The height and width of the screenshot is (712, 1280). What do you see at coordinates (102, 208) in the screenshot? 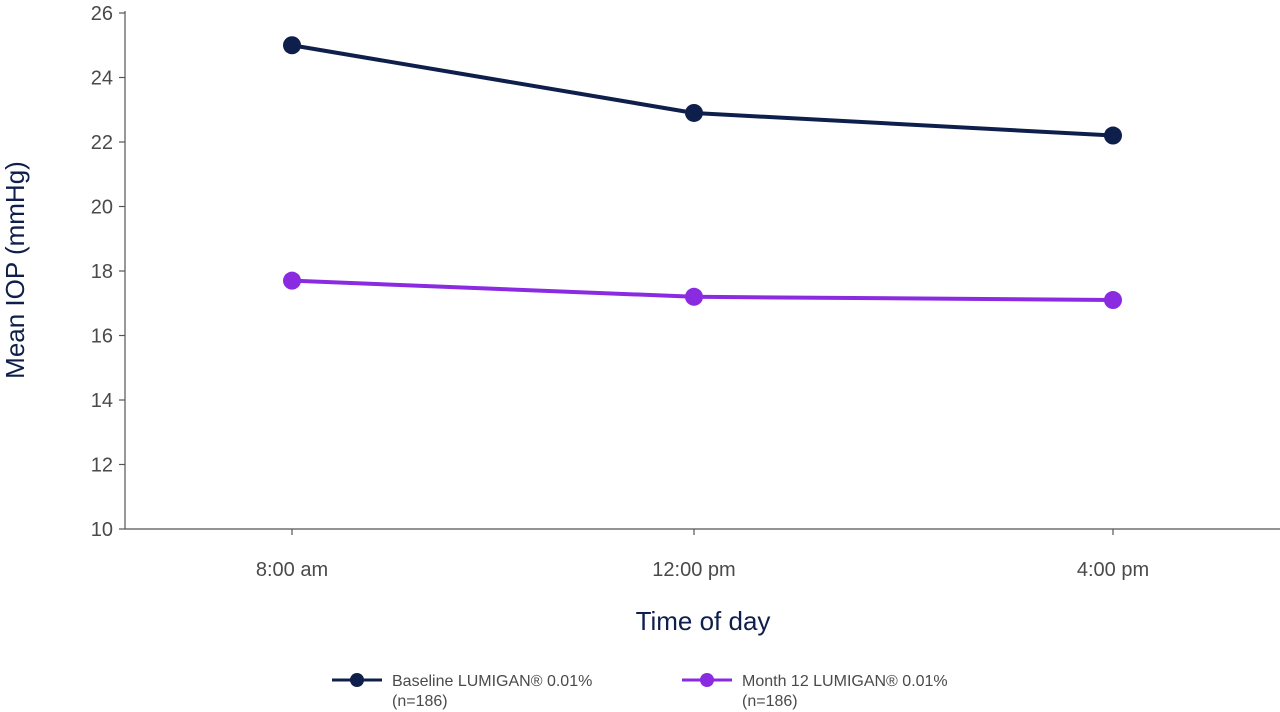
I see `y-tick-label: 20` at bounding box center [102, 208].